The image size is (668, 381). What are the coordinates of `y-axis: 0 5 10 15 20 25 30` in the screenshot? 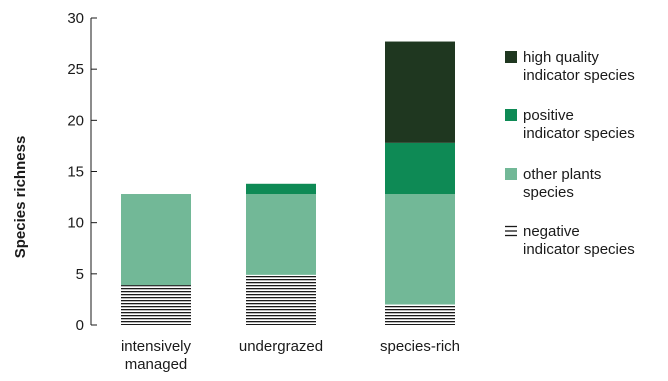 It's located at (82, 172).